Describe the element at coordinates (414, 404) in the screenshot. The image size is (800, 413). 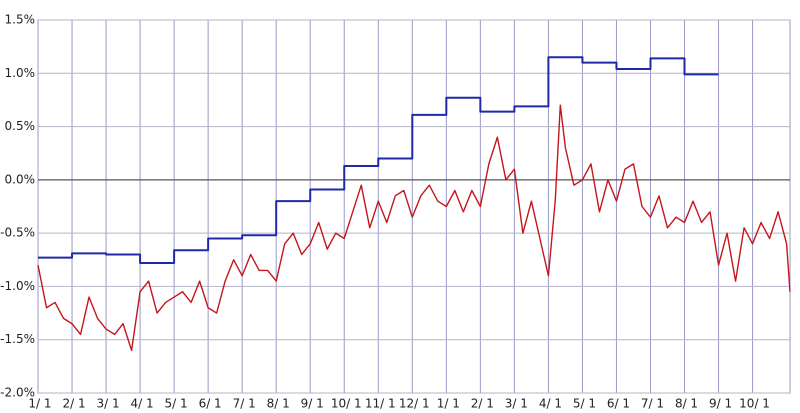
I see `x-tick-label: 12/ 1` at that location.